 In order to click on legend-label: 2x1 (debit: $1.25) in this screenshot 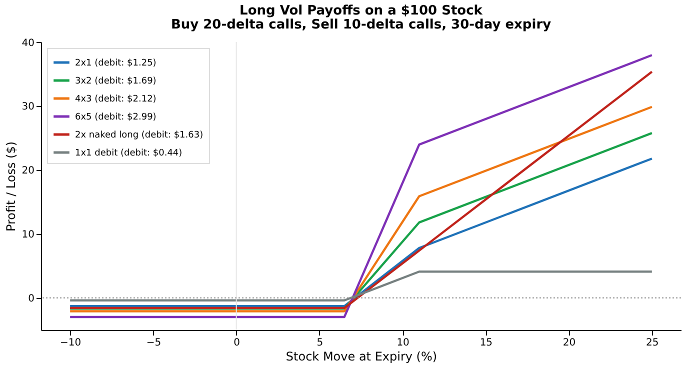, I will do `click(115, 63)`.